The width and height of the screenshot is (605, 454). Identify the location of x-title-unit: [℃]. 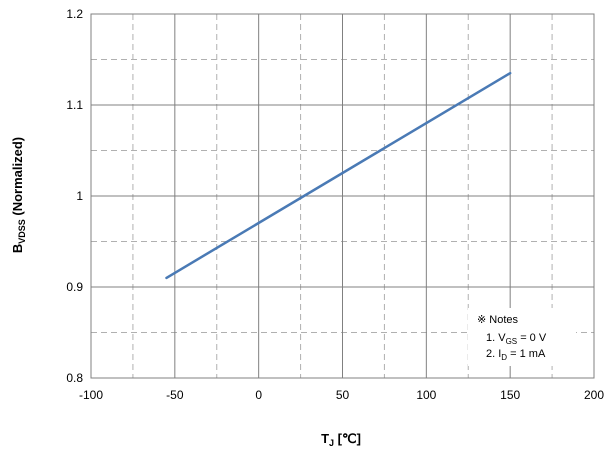
(347, 438).